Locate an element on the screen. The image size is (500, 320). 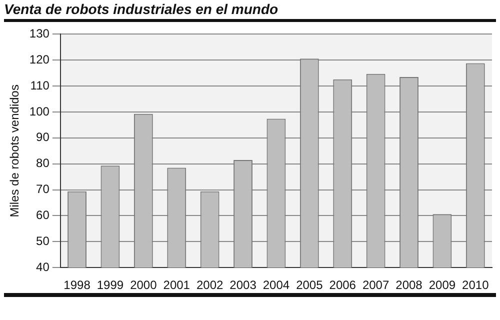
x-tick-label: 2005 is located at coordinates (310, 285).